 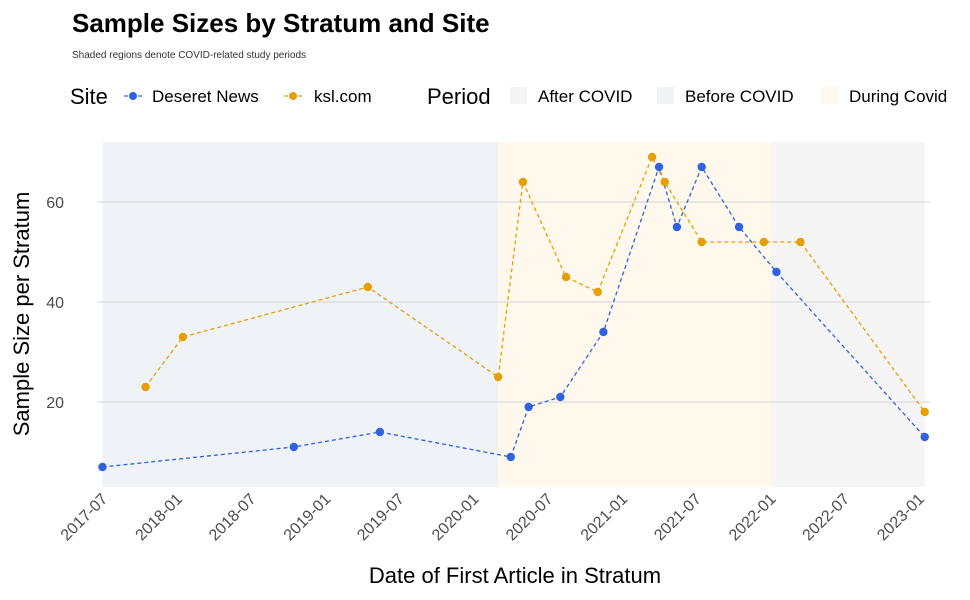 I want to click on x-tick-label: 2020-01, so click(x=456, y=518).